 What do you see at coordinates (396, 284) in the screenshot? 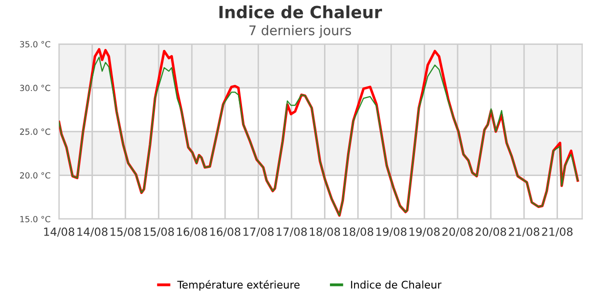
I see `legend-label: Indice de Chaleur` at bounding box center [396, 284].